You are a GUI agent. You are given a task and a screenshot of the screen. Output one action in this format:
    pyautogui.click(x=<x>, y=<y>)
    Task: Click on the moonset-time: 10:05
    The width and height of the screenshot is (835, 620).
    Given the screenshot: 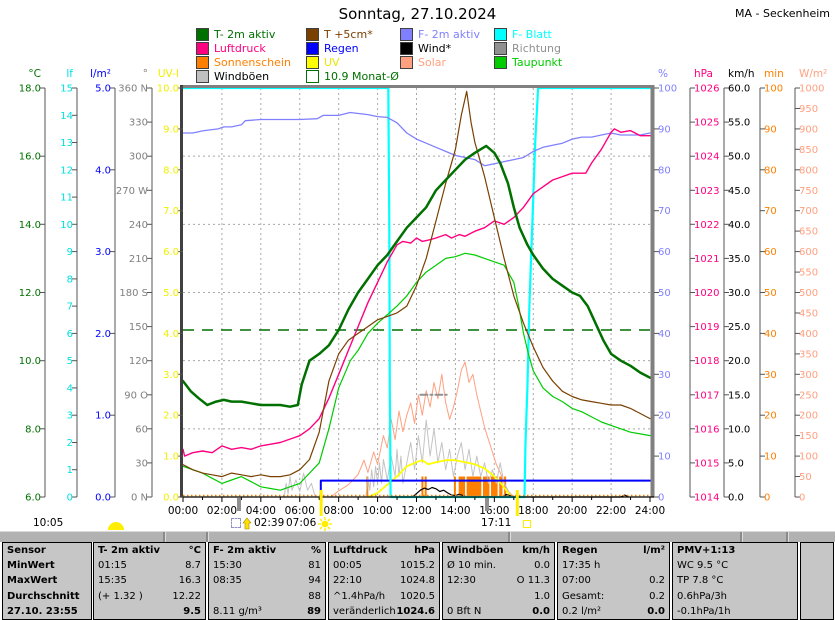 What is the action you would take?
    pyautogui.click(x=48, y=523)
    